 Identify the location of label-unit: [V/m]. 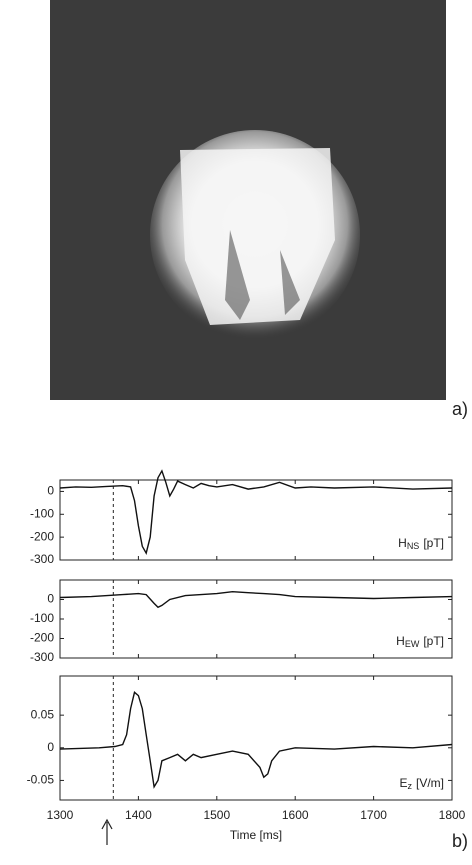
(430, 783).